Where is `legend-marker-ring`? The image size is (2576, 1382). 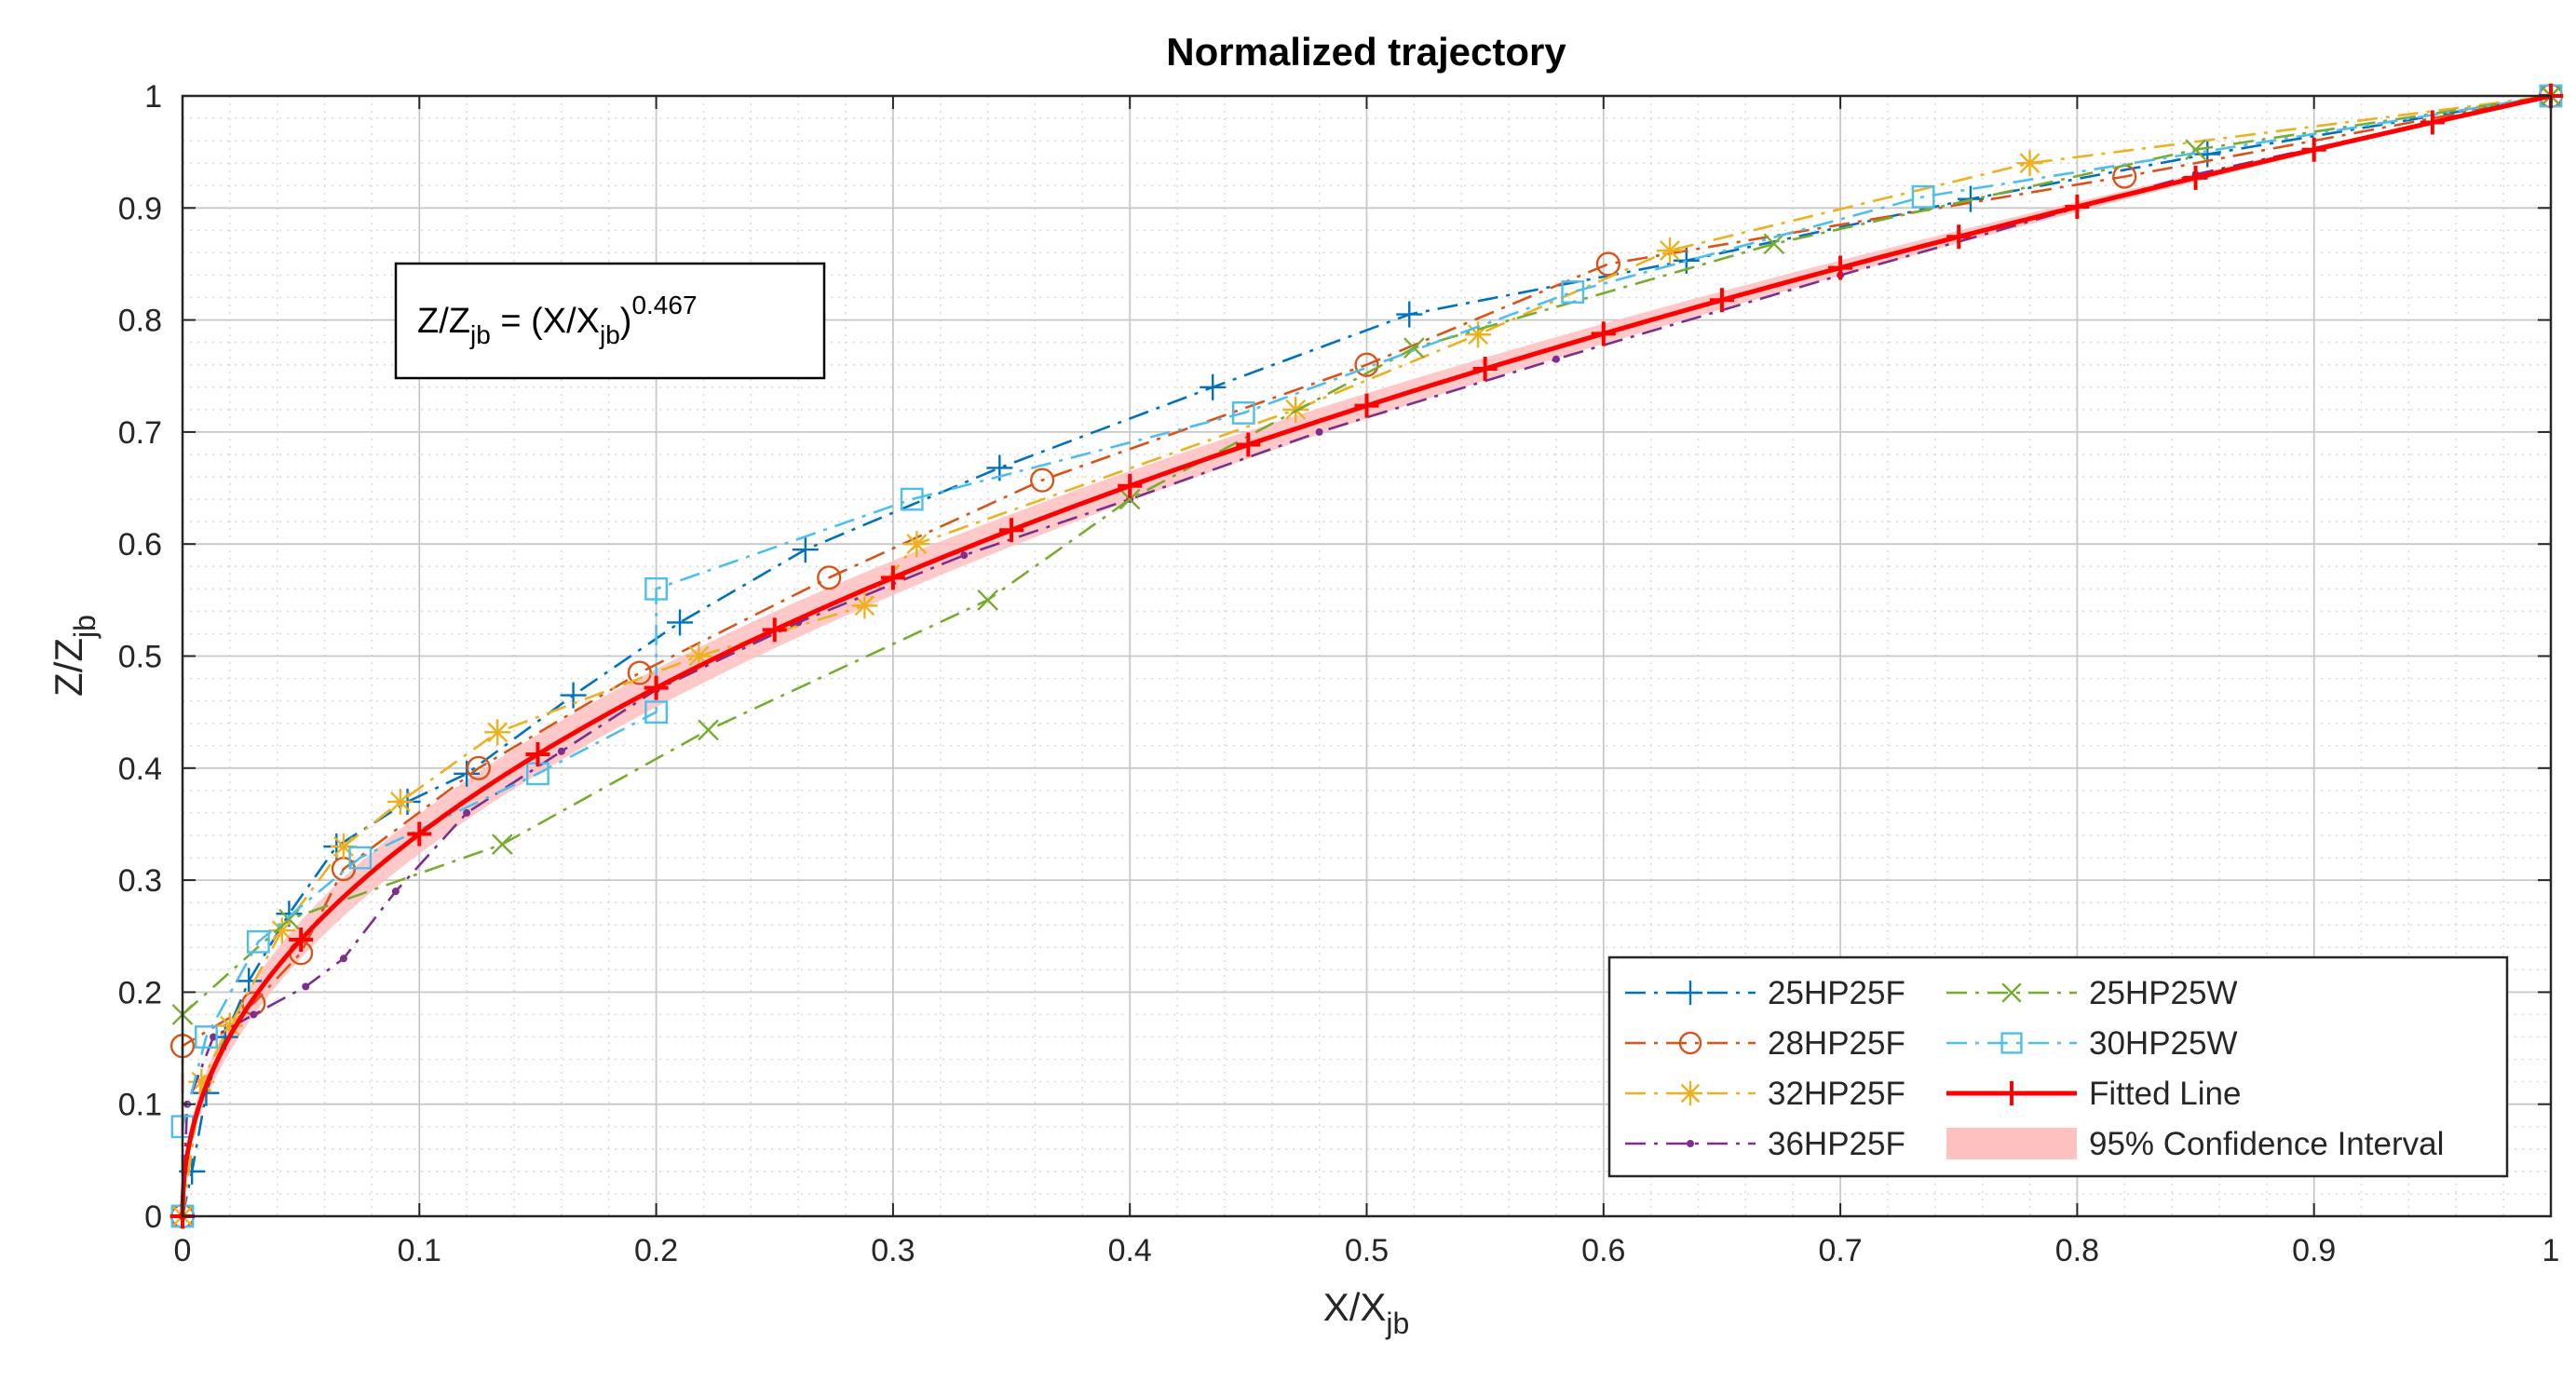
legend-marker-ring is located at coordinates (1690, 1043).